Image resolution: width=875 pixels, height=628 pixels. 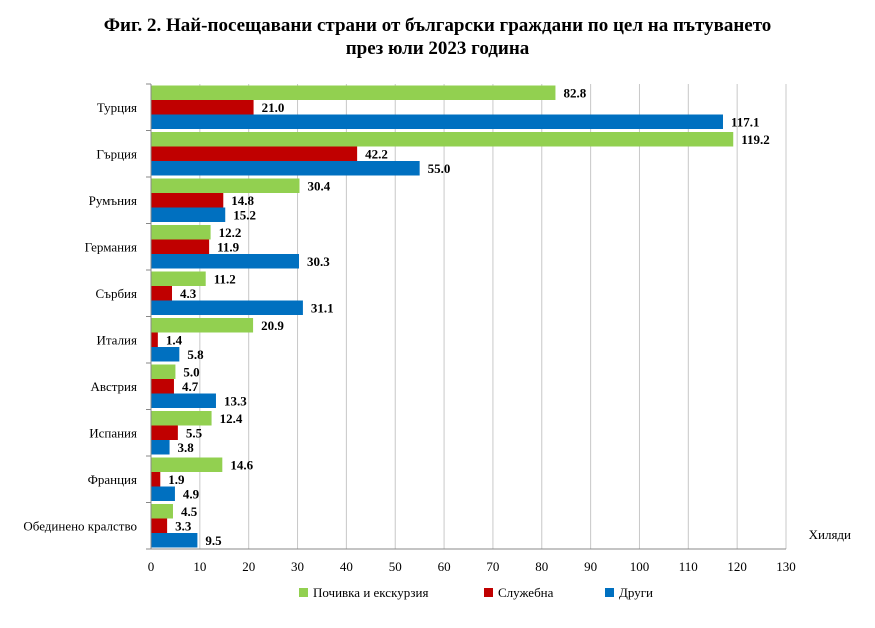 I want to click on data-label-3-6: 5.8, so click(x=195, y=354).